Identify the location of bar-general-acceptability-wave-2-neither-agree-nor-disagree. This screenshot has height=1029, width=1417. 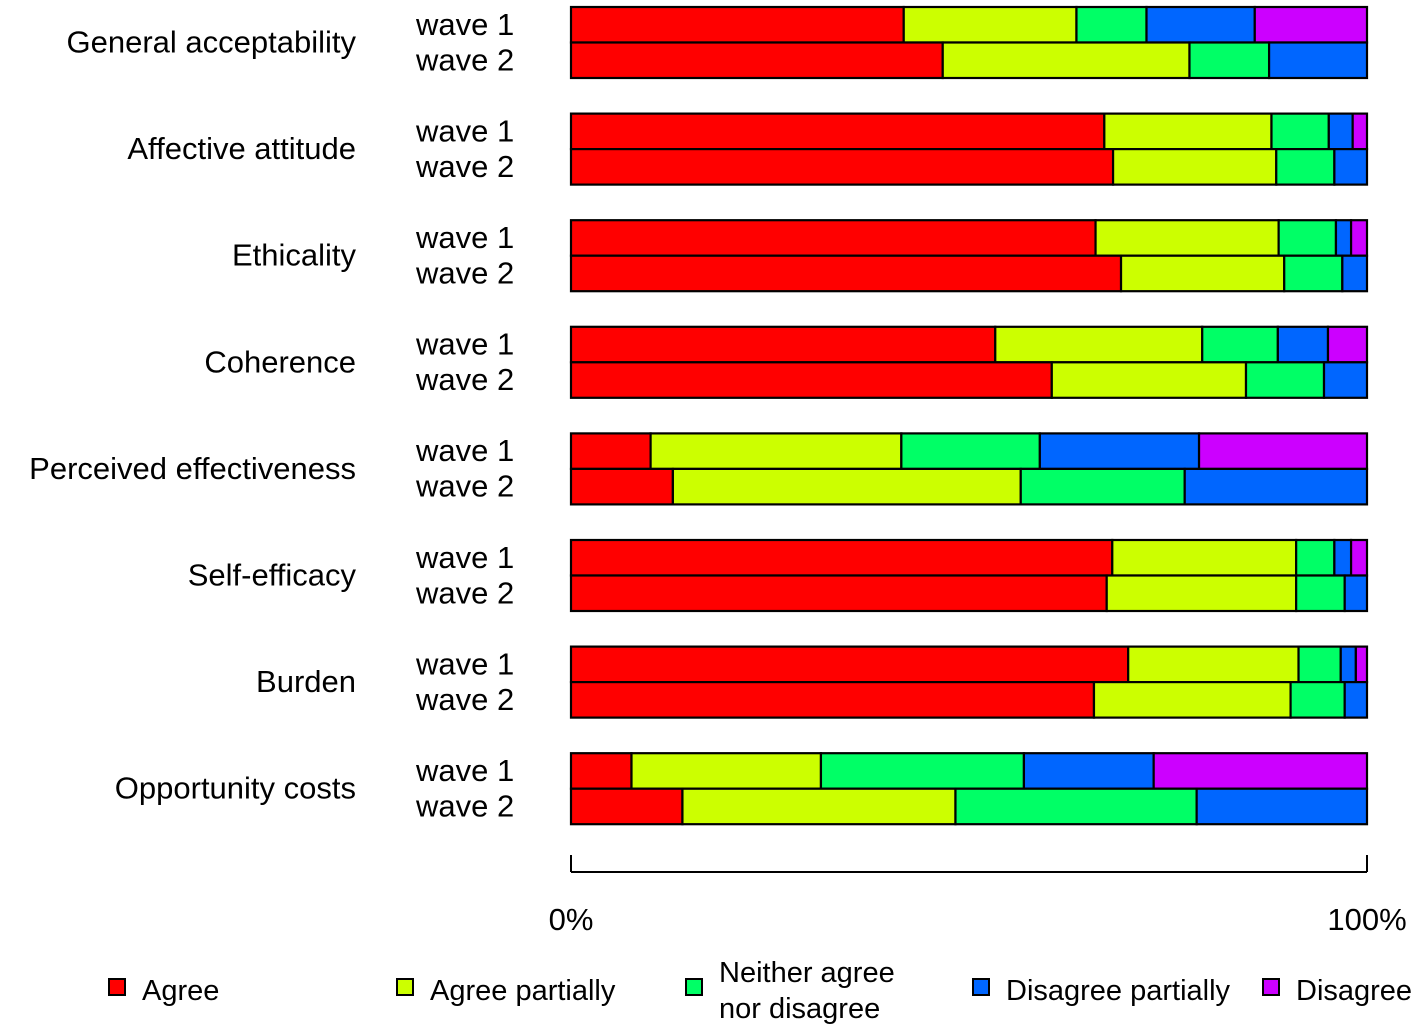
(1229, 60).